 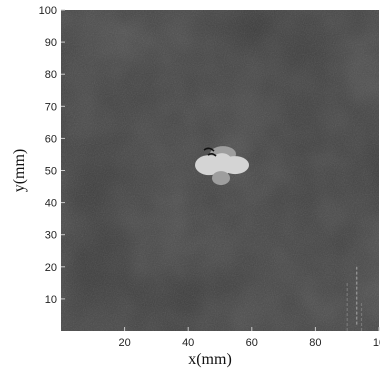 I want to click on x-tick-label: 20, so click(x=124, y=343).